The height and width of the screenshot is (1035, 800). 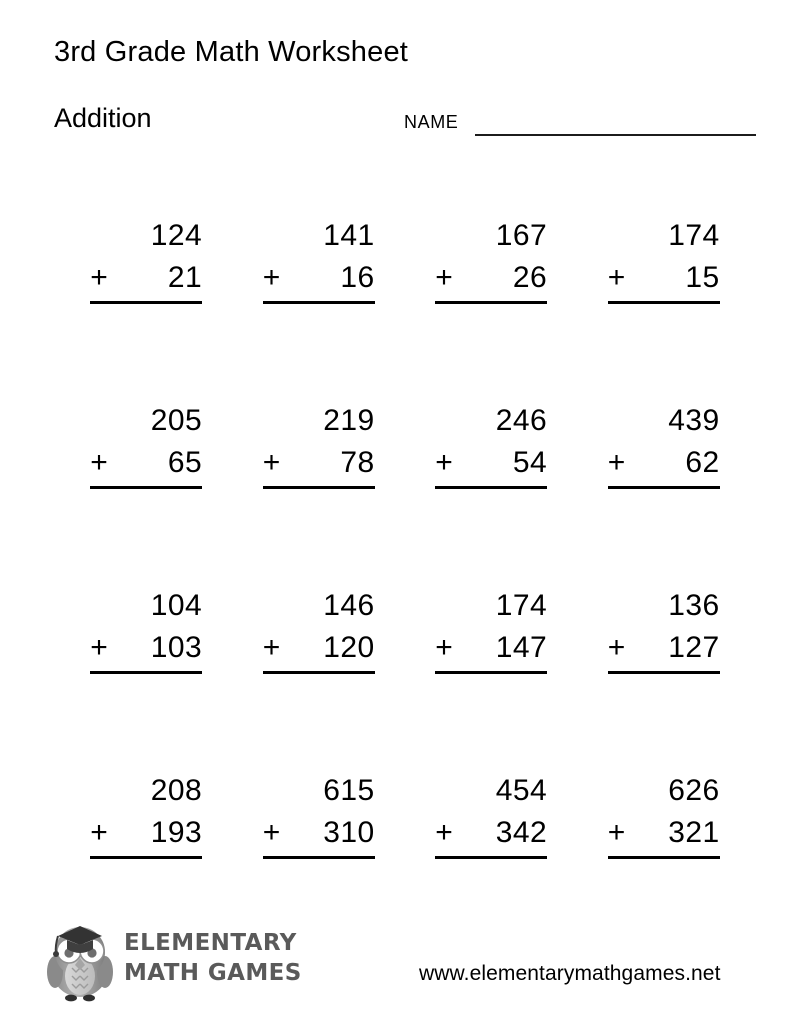 I want to click on addend-bottom: 16, so click(x=357, y=277).